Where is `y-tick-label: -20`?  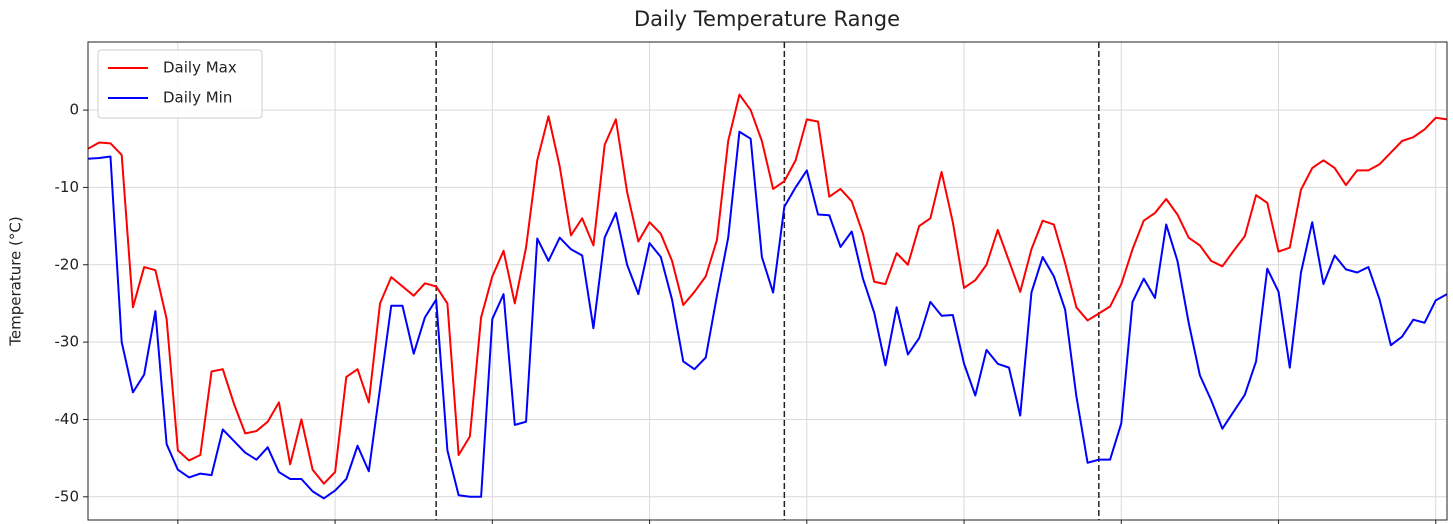
y-tick-label: -20 is located at coordinates (67, 264).